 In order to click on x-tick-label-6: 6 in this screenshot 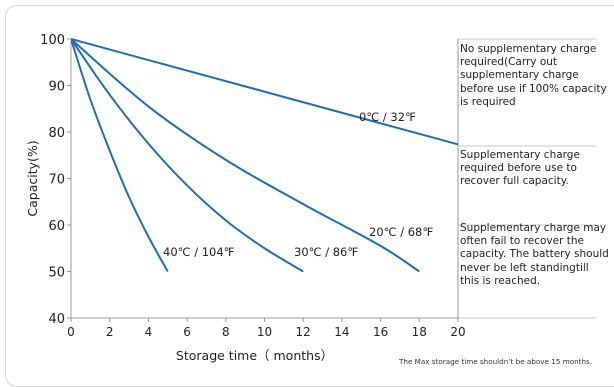, I will do `click(187, 332)`.